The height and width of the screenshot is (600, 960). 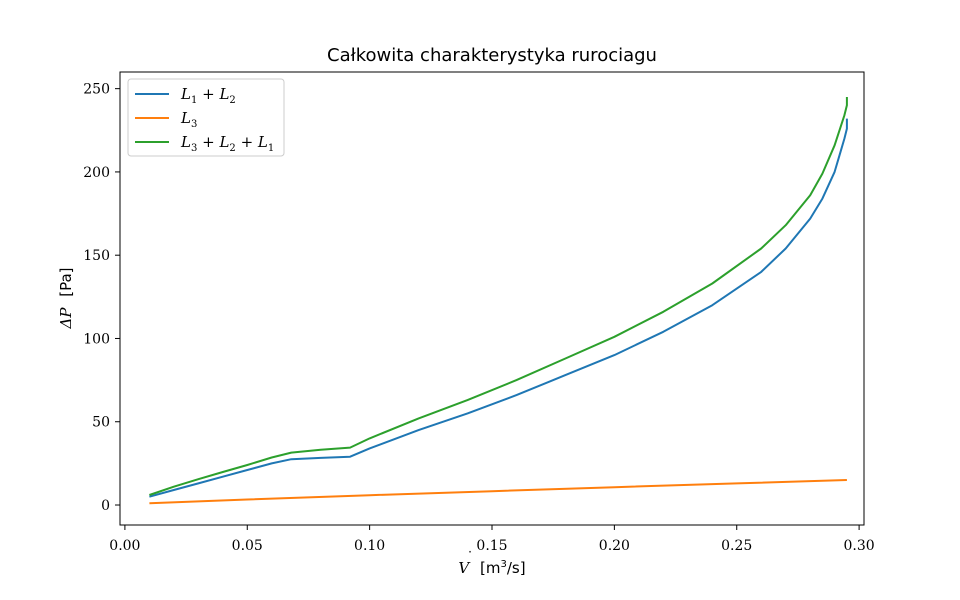 What do you see at coordinates (491, 546) in the screenshot?
I see `x-tick-label: 0.15` at bounding box center [491, 546].